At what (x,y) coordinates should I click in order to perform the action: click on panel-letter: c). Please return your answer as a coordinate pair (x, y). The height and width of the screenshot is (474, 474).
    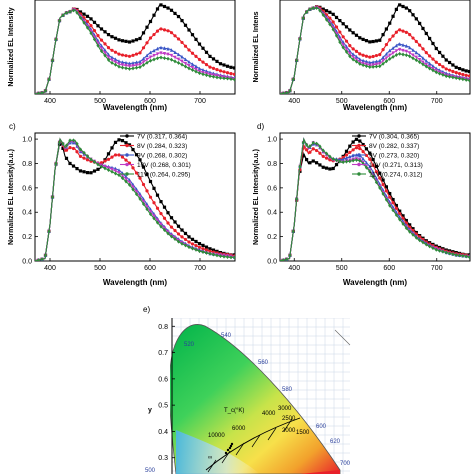
    Looking at the image, I should click on (12, 126).